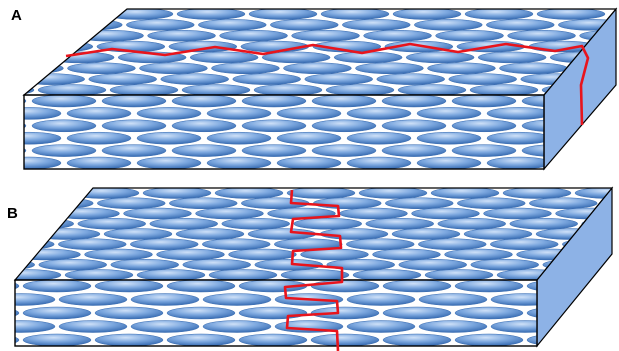 This screenshot has width=619, height=351. Describe the element at coordinates (16, 15) in the screenshot. I see `panel-label-a: A` at that location.